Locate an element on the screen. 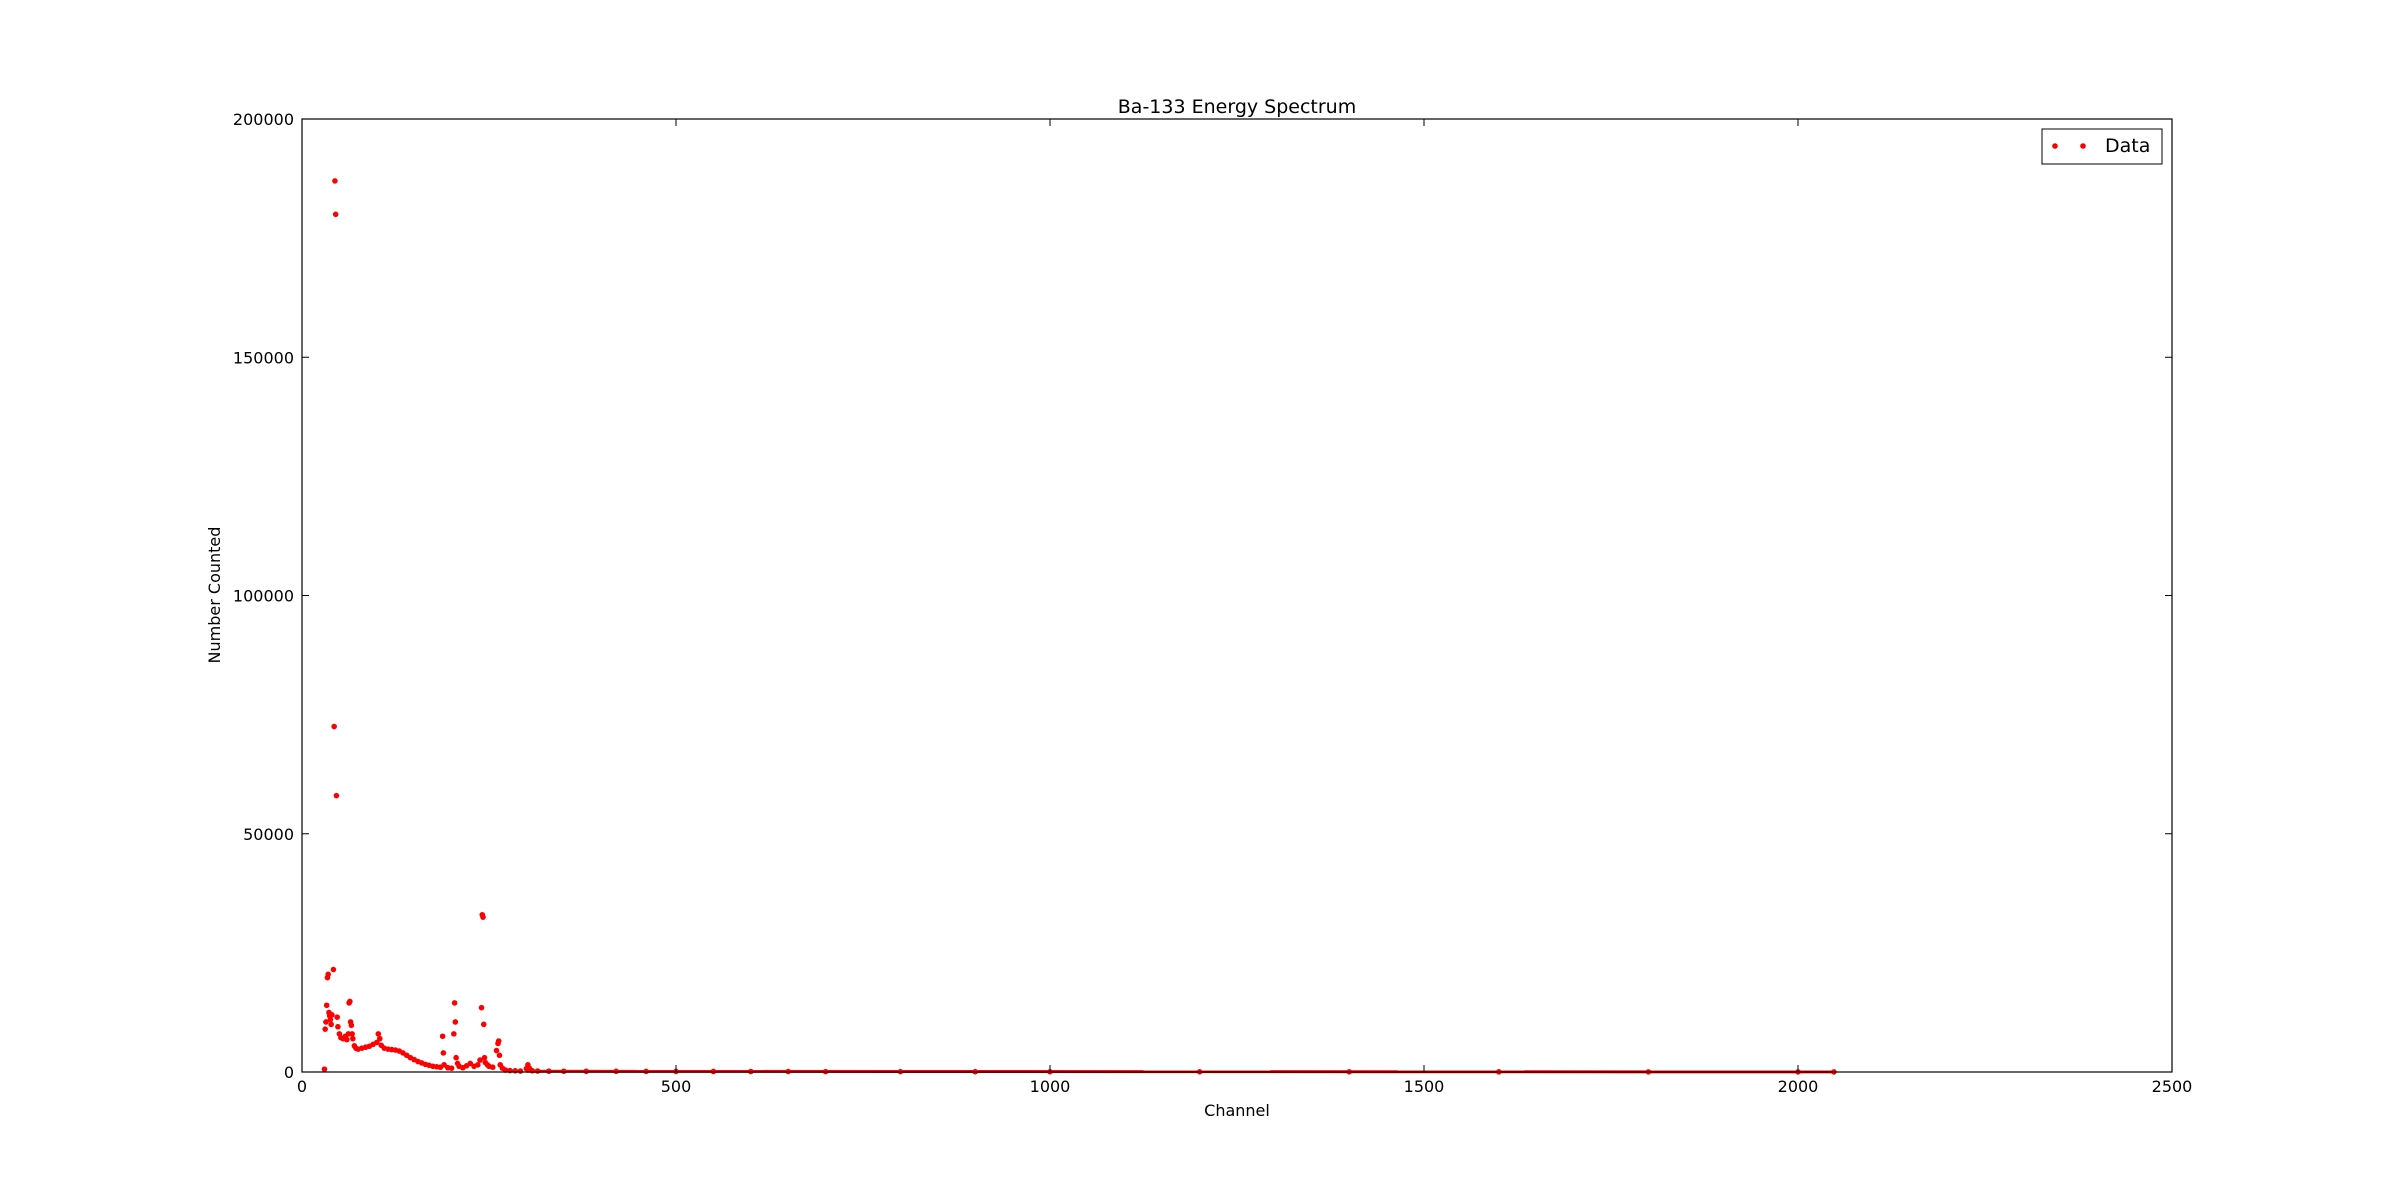  x-tick-label: 1000 is located at coordinates (1050, 1086).